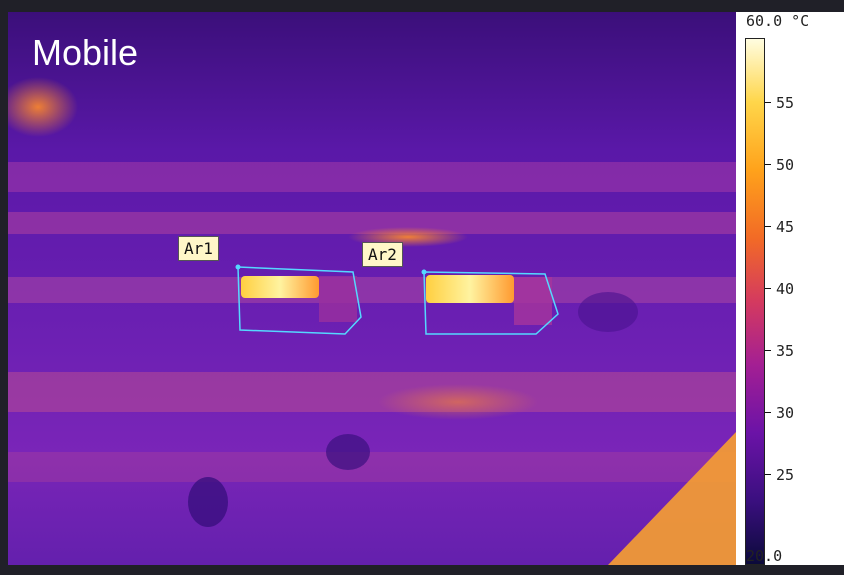 The image size is (844, 575). I want to click on scale-min-label: 20.0, so click(764, 556).